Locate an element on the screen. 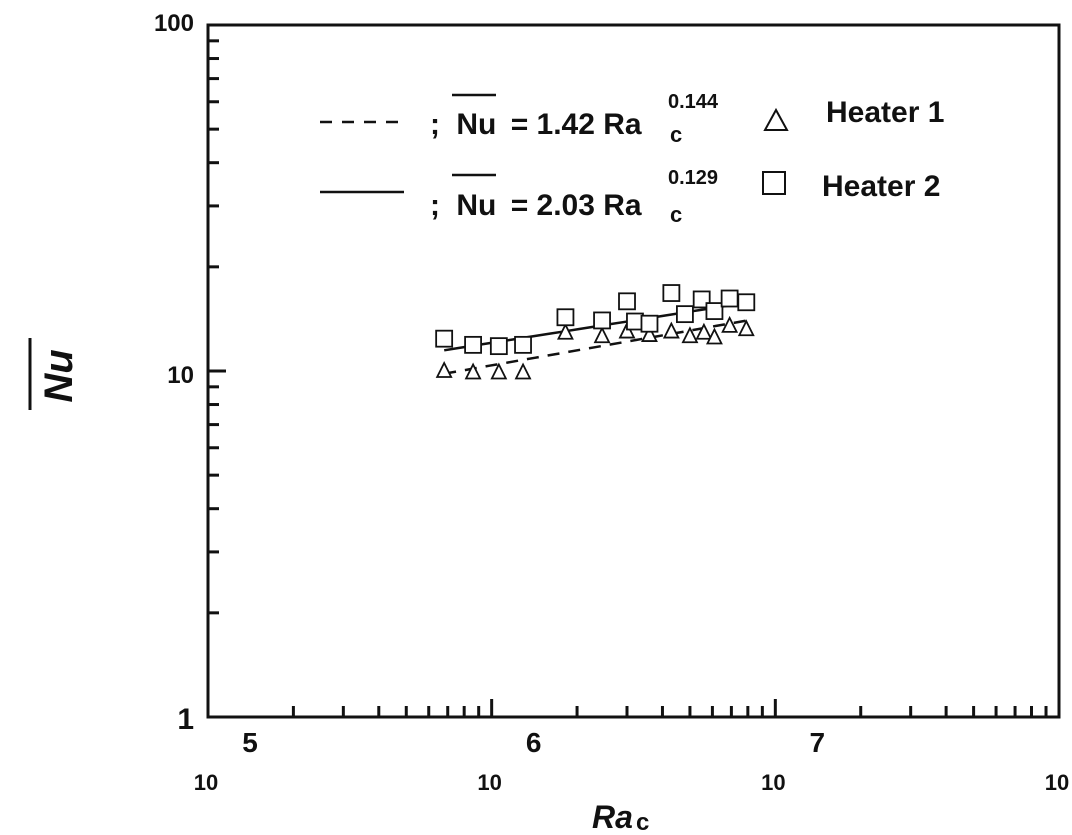 The image size is (1072, 835). svg-text: ; Nu = 1.42 Ra is located at coordinates (536, 124).